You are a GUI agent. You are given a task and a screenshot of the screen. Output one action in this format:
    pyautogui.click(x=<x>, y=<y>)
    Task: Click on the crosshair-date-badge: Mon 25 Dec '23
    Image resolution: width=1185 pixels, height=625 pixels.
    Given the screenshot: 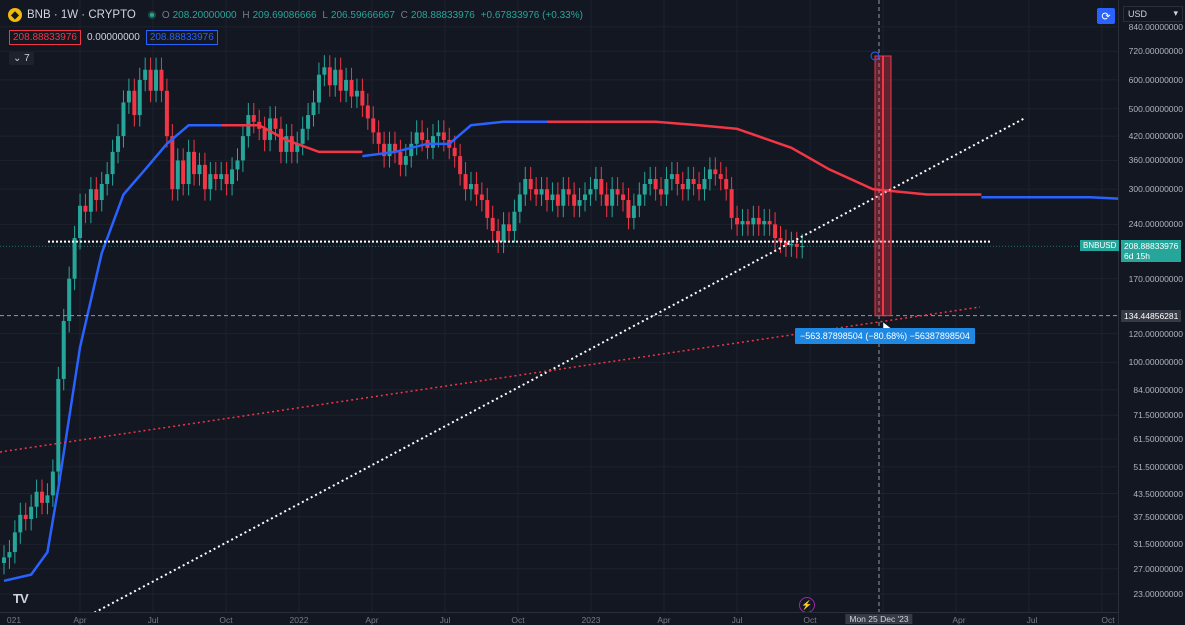 What is the action you would take?
    pyautogui.click(x=879, y=619)
    